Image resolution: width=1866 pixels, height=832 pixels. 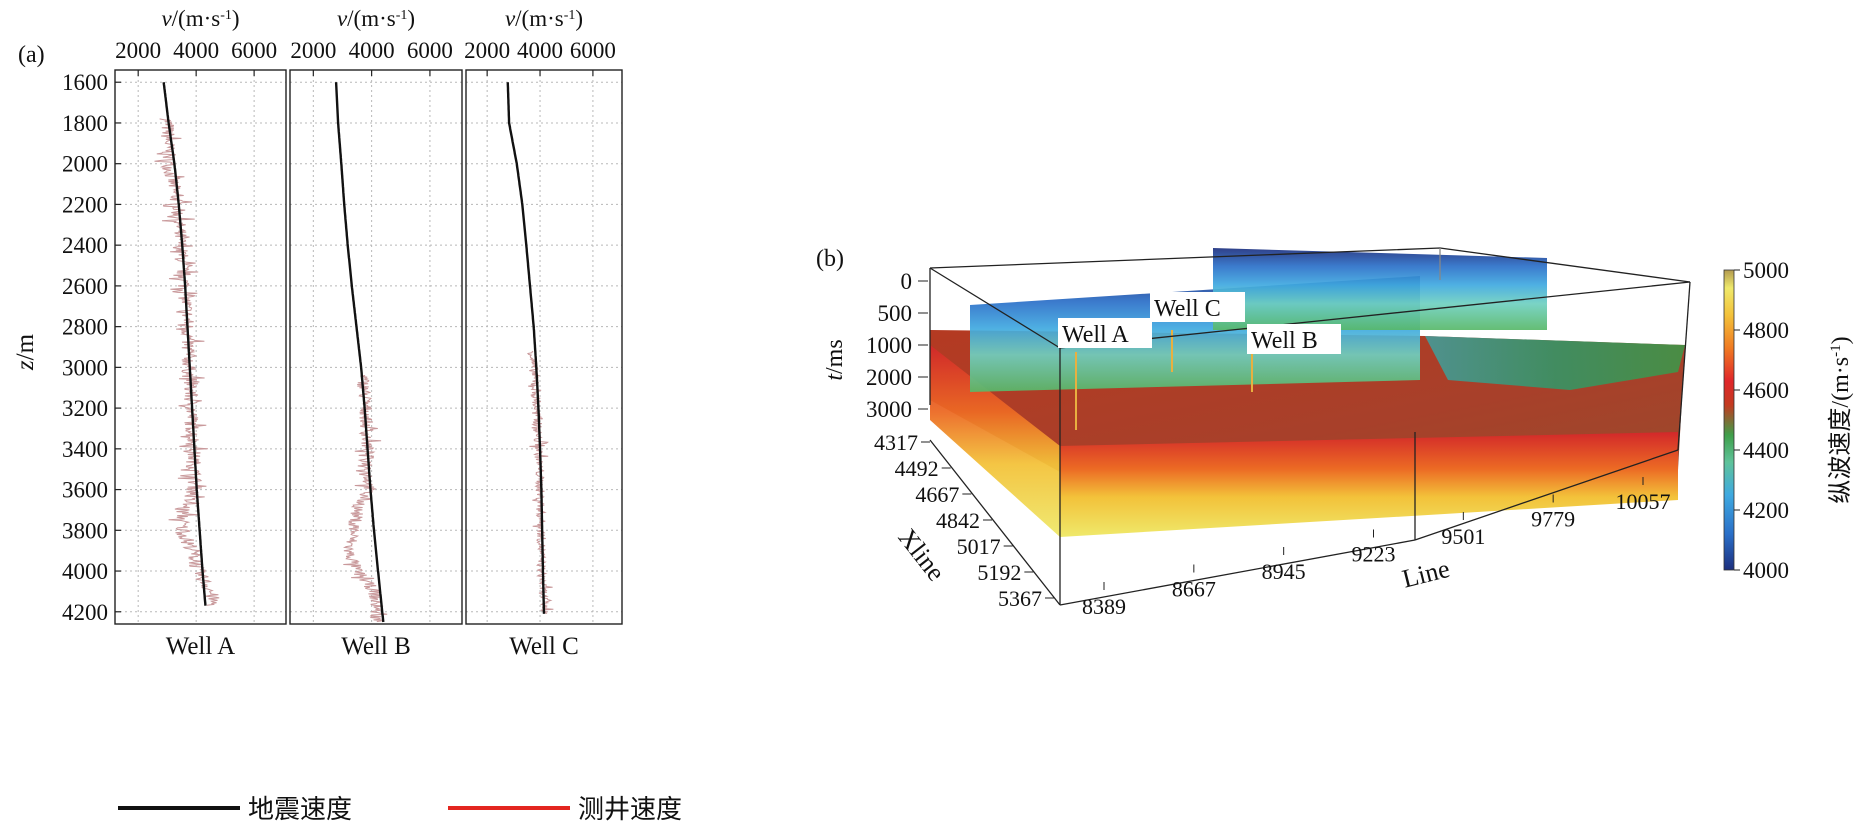 I want to click on svg-text: Well A, so click(x=1095, y=335).